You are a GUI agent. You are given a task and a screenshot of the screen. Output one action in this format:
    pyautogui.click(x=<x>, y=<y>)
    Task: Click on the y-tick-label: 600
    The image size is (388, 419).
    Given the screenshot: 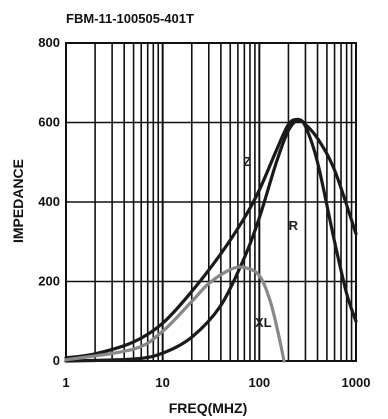 What is the action you would take?
    pyautogui.click(x=49, y=122)
    